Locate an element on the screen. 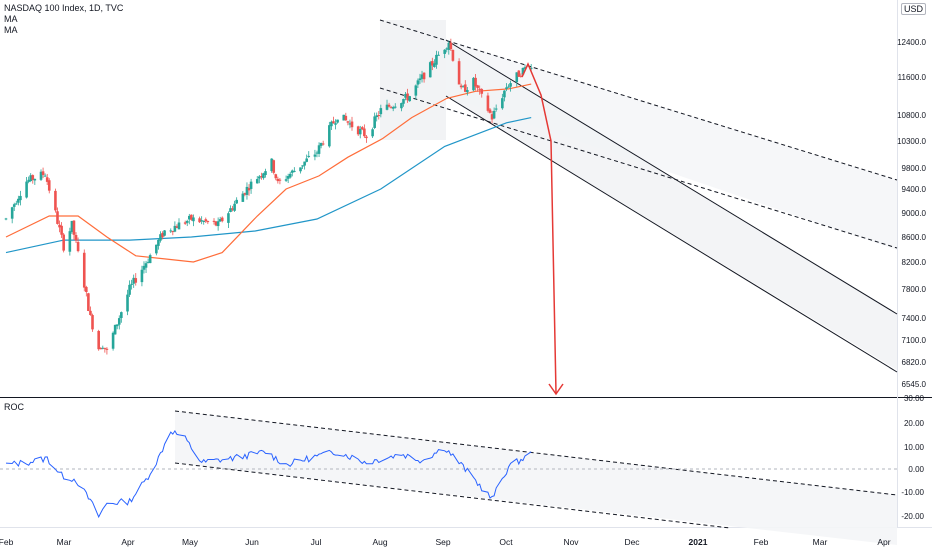 This screenshot has width=932, height=555. currency-badge: USD is located at coordinates (913, 9).